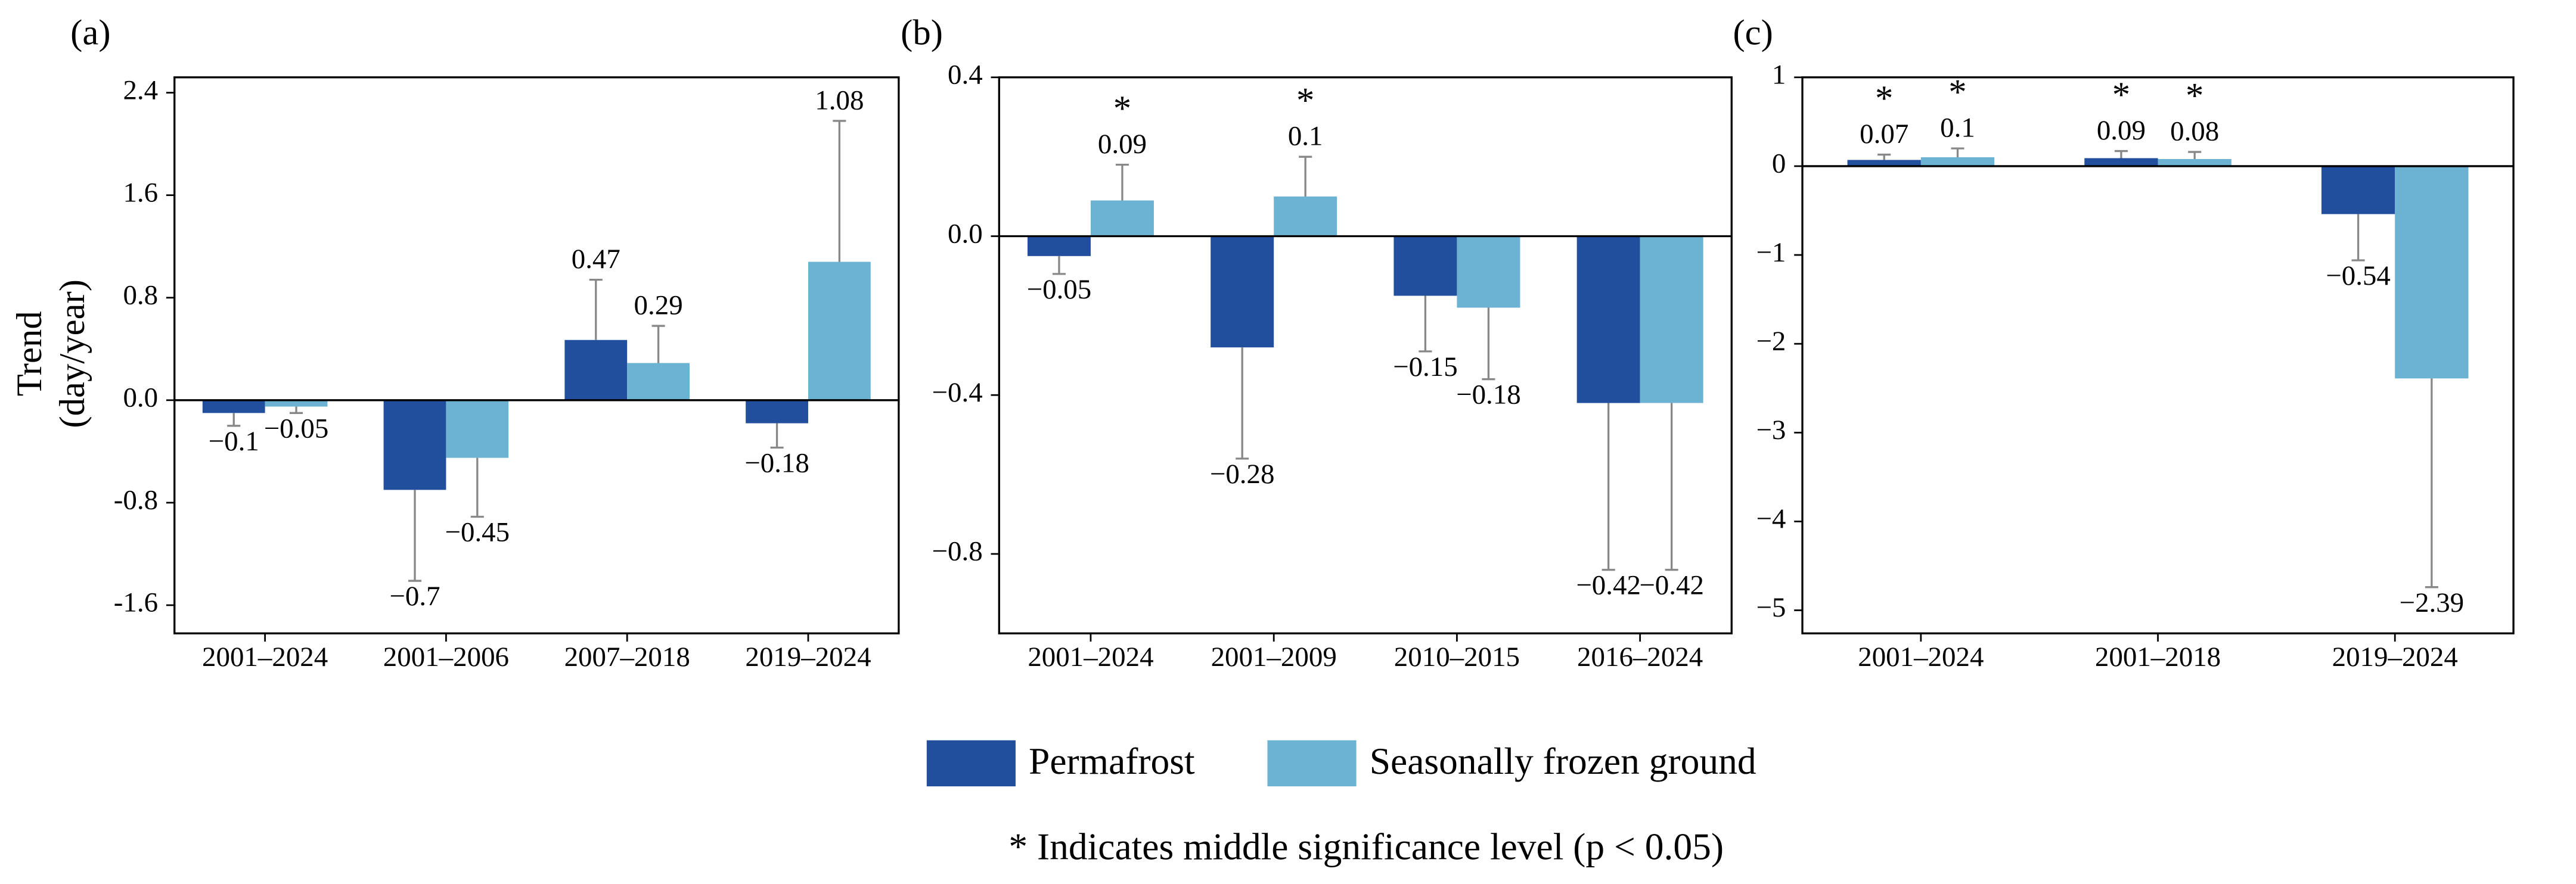 This screenshot has height=884, width=2576. Describe the element at coordinates (1457, 657) in the screenshot. I see `x-tick-label: 2010–2015` at that location.